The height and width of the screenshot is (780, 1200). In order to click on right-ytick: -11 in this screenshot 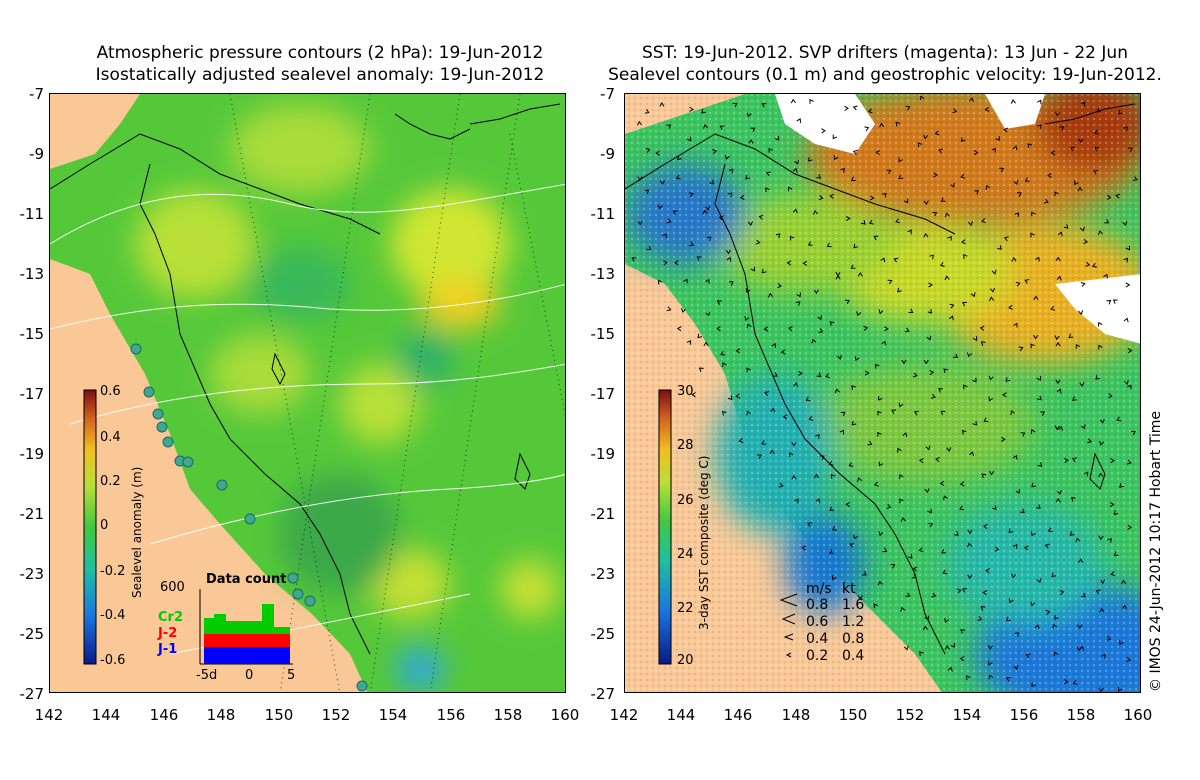, I will do `click(603, 214)`.